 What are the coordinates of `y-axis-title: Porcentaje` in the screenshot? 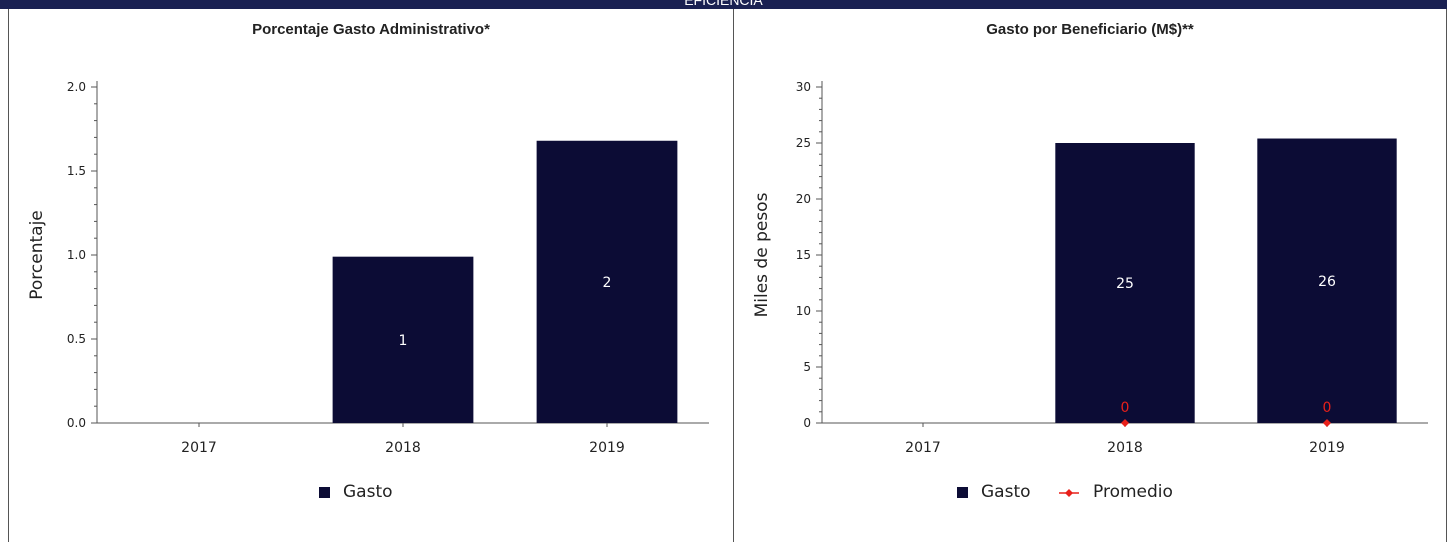 It's located at (37, 255).